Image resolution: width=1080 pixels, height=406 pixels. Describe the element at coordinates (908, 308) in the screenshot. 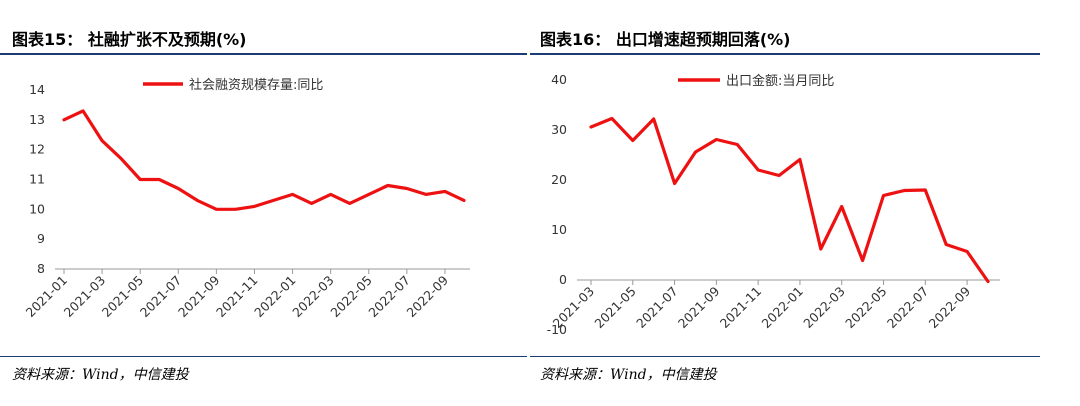

I see `x-tick-label: 2022-07` at that location.